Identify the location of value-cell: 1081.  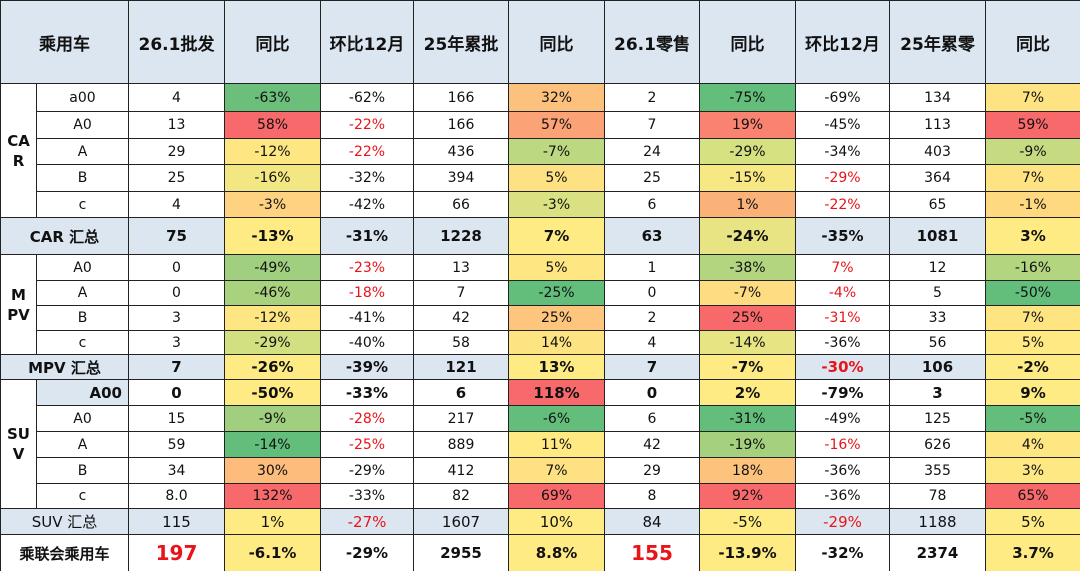
(937, 236).